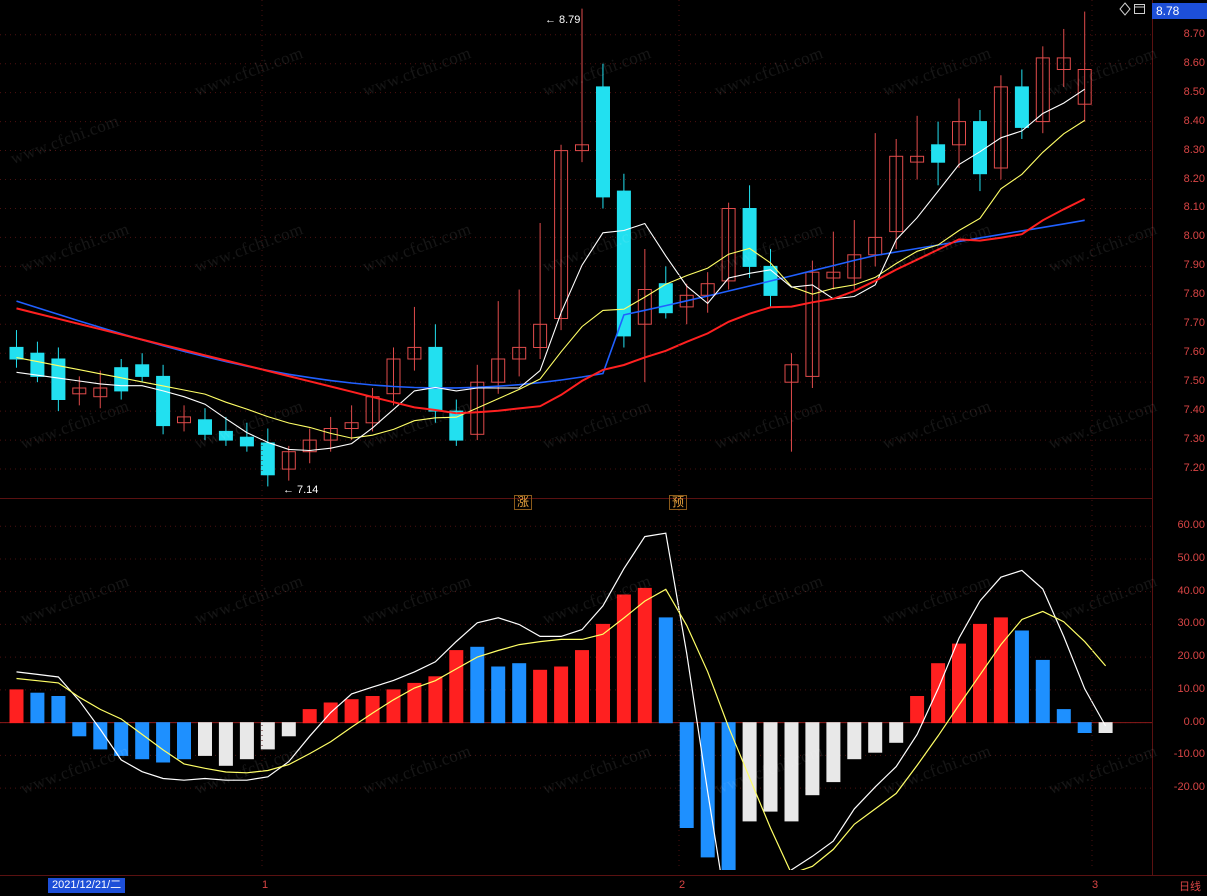  What do you see at coordinates (603, 498) in the screenshot?
I see `pane-divider-top` at bounding box center [603, 498].